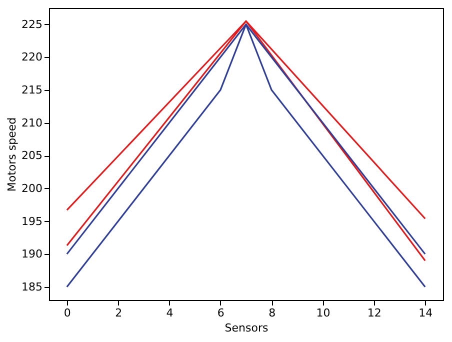 This screenshot has width=452, height=342. Describe the element at coordinates (323, 313) in the screenshot. I see `x-tick-label: 10` at that location.